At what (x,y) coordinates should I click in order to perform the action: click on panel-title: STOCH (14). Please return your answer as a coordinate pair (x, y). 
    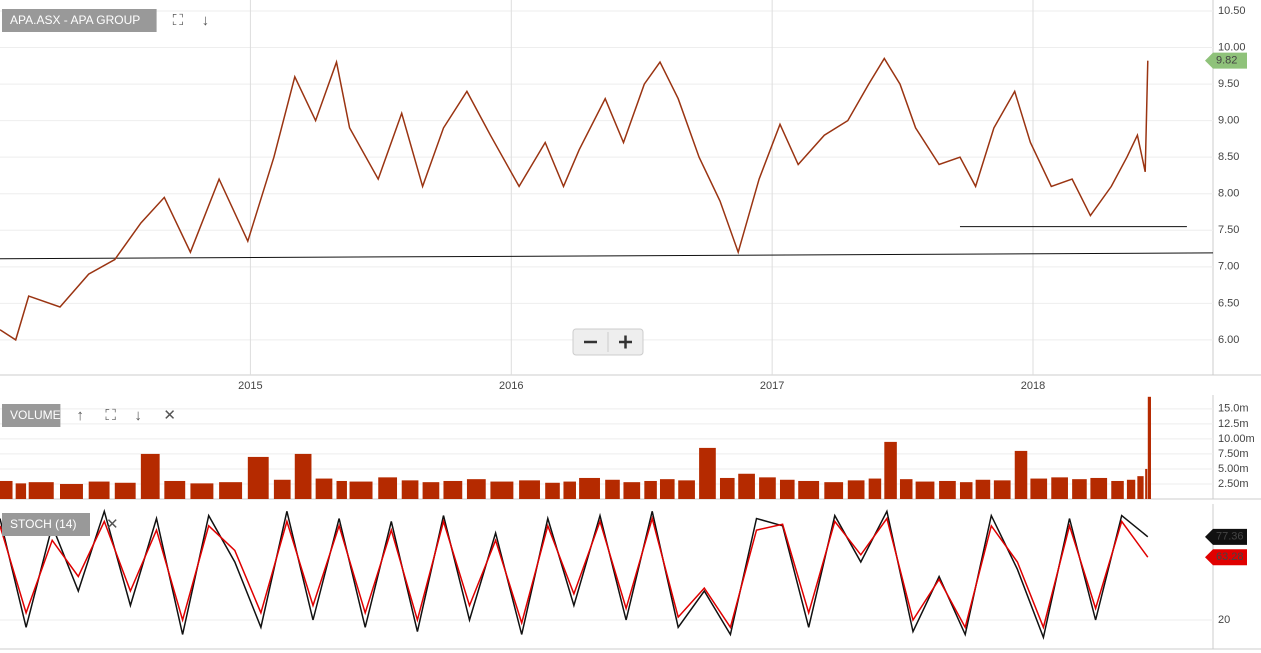
    Looking at the image, I should click on (43, 524).